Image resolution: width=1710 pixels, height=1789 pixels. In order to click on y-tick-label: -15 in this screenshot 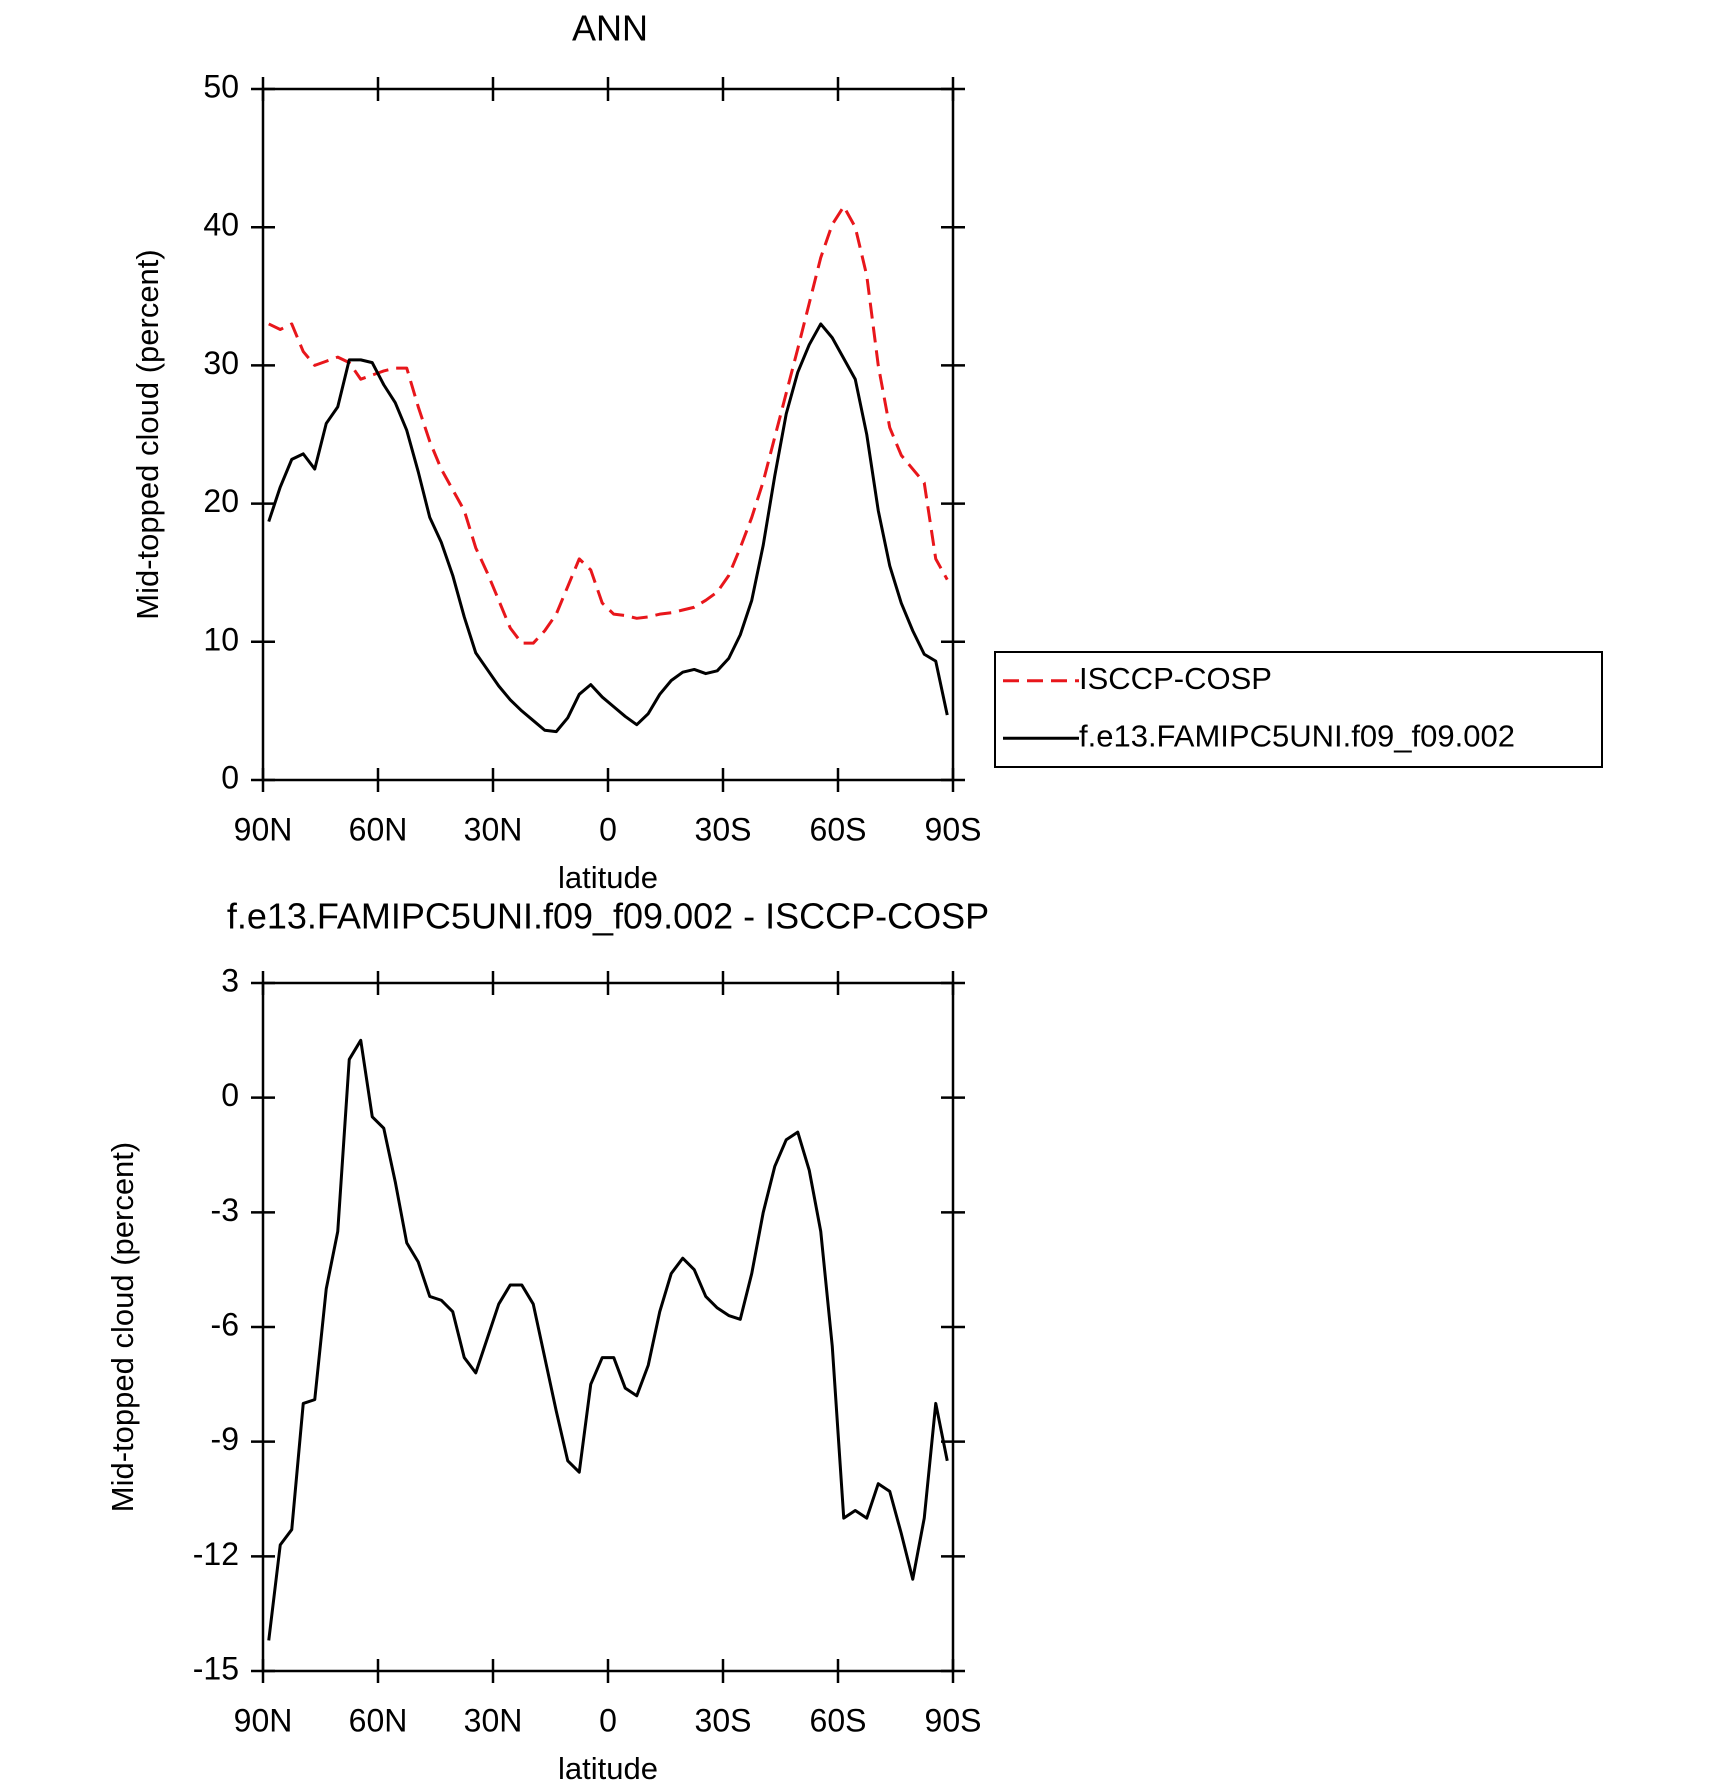, I will do `click(216, 1668)`.